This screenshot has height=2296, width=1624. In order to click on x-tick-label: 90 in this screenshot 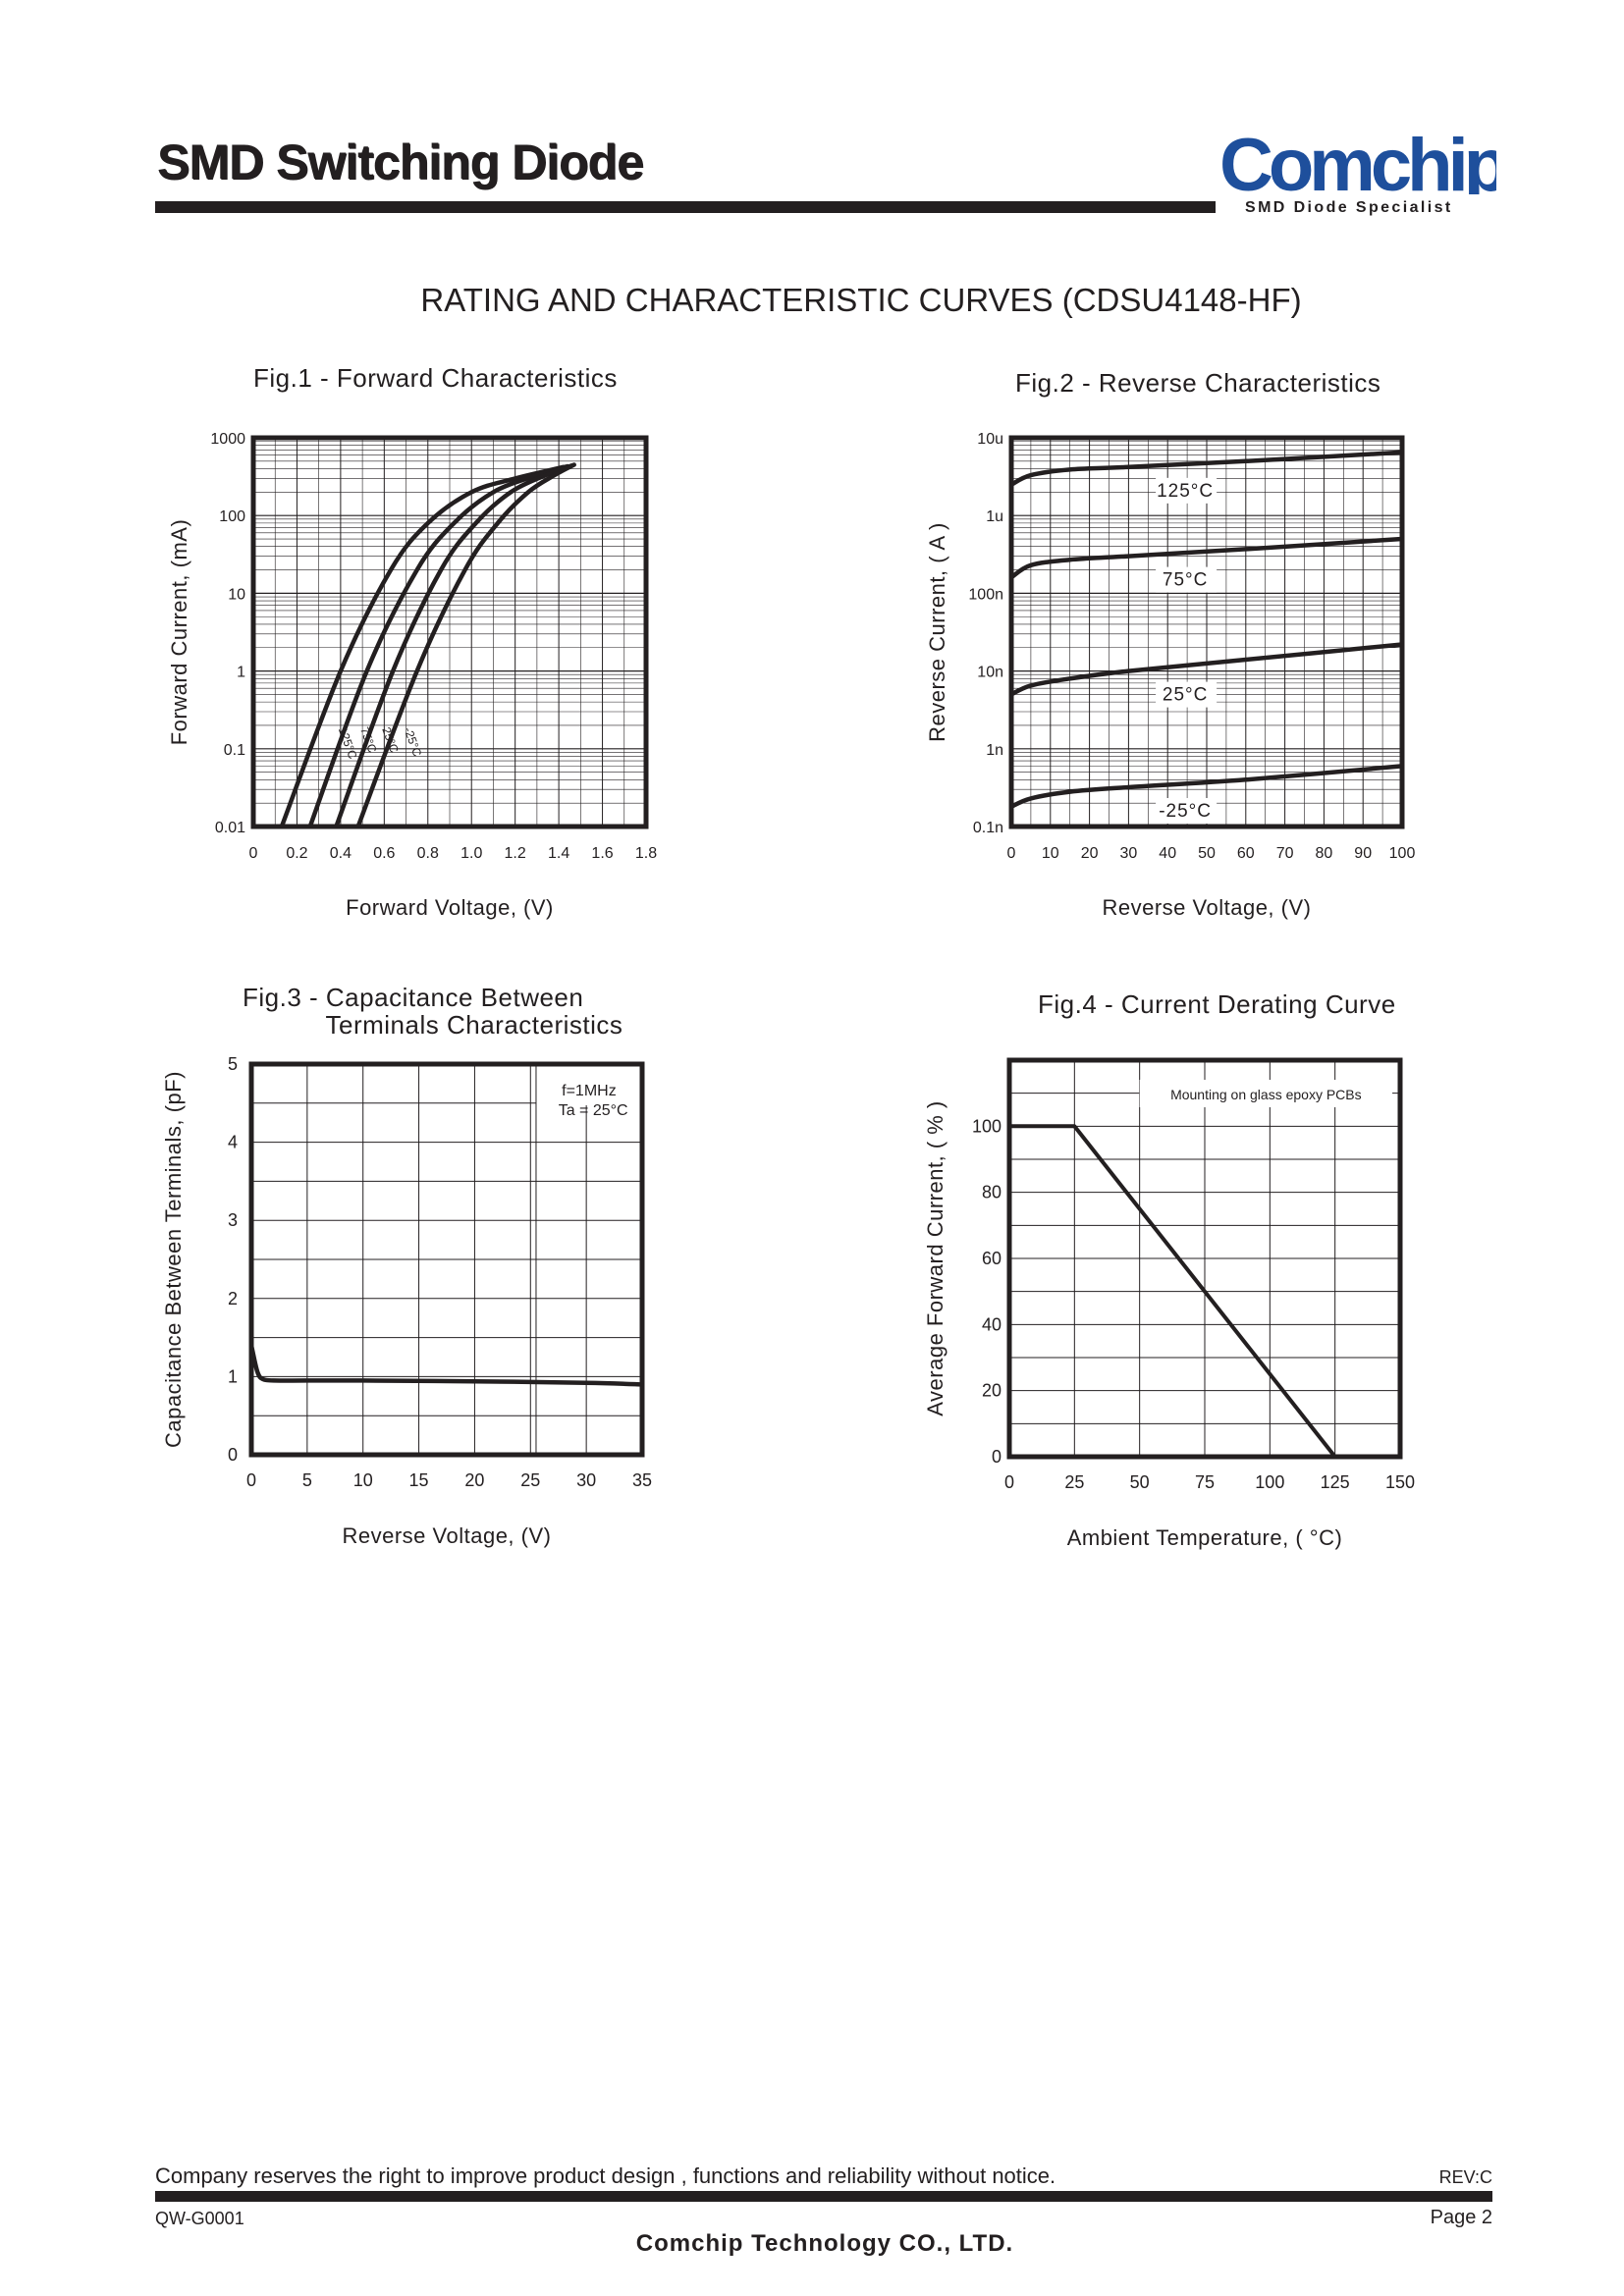, I will do `click(1363, 854)`.